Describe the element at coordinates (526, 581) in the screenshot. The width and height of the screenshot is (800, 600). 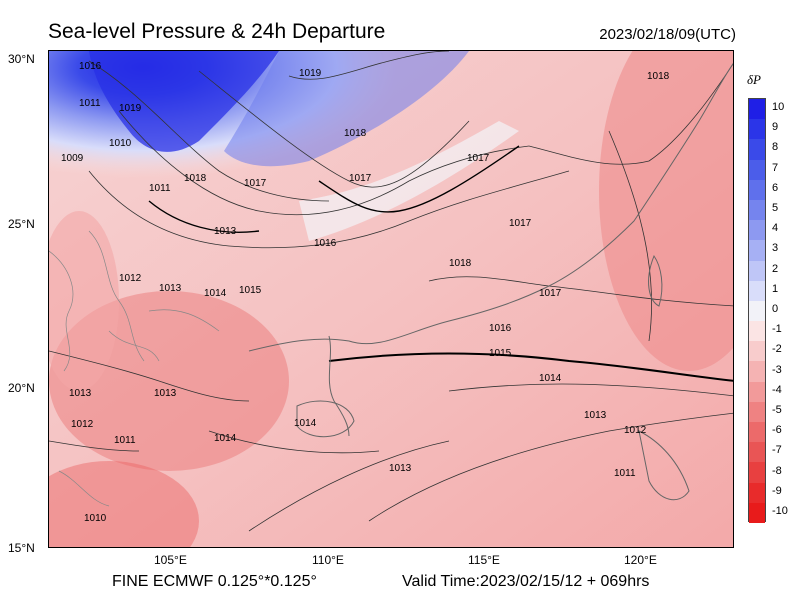
I see `valid-time-label: Valid Time:2023/02/15/12 + 069hrs` at that location.